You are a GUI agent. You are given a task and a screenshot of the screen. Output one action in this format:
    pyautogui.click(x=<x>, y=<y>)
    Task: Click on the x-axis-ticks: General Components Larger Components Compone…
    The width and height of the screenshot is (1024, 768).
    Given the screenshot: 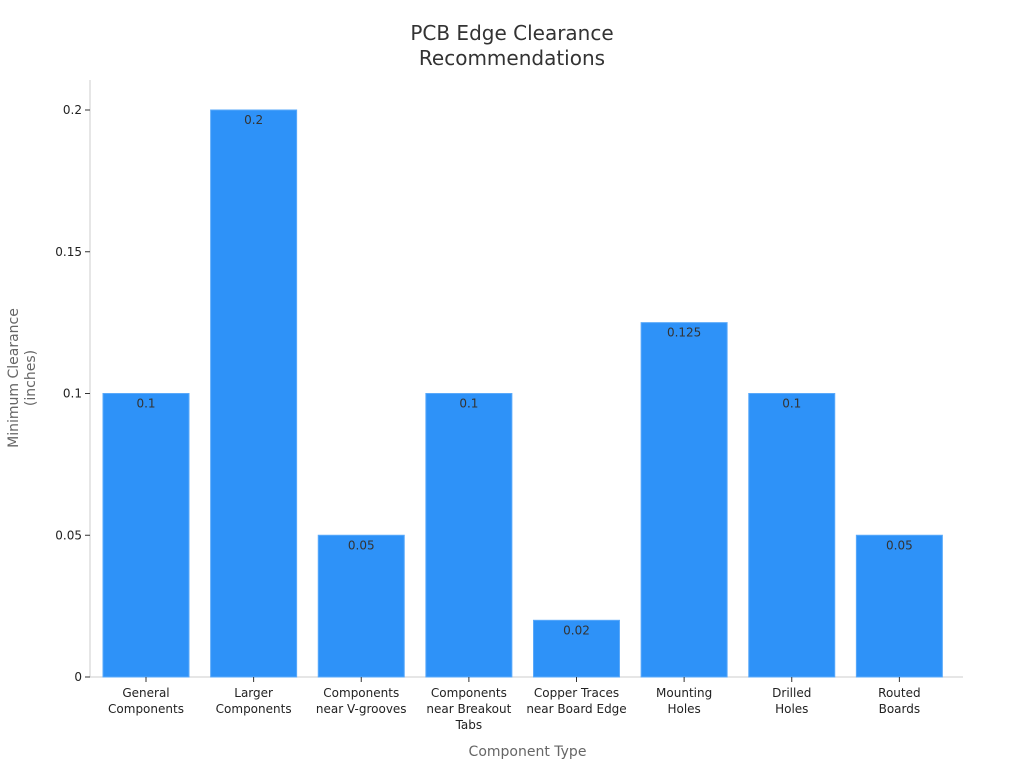 What is the action you would take?
    pyautogui.click(x=514, y=704)
    